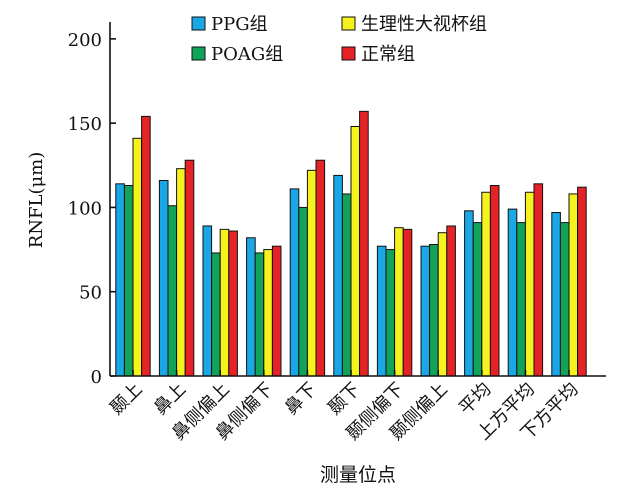 This screenshot has height=493, width=639. I want to click on x-axis-label: 测量位点, so click(358, 475).